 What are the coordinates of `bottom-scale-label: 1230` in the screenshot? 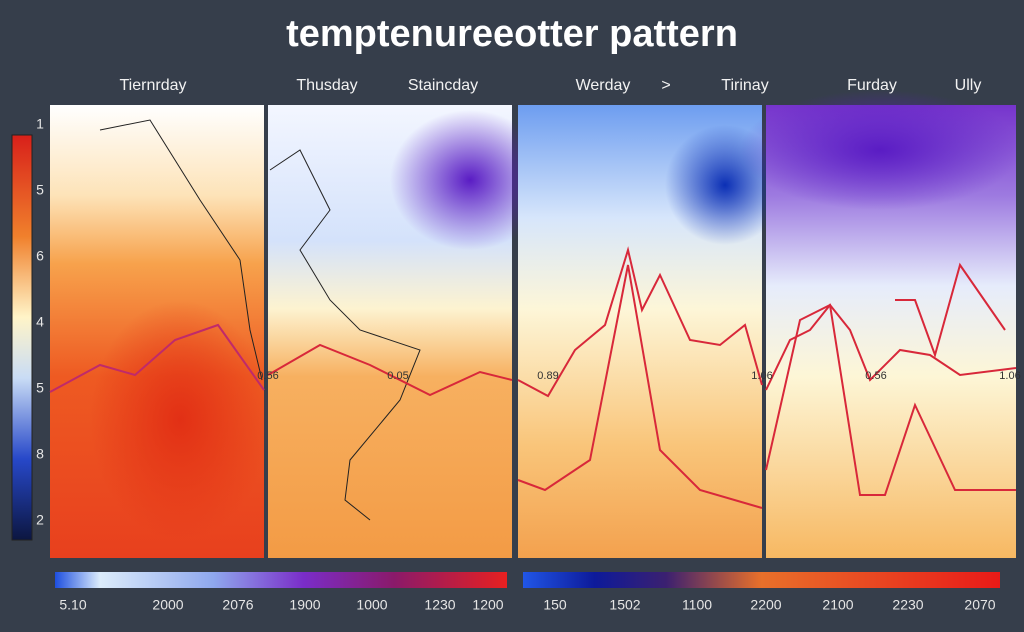 It's located at (439, 605).